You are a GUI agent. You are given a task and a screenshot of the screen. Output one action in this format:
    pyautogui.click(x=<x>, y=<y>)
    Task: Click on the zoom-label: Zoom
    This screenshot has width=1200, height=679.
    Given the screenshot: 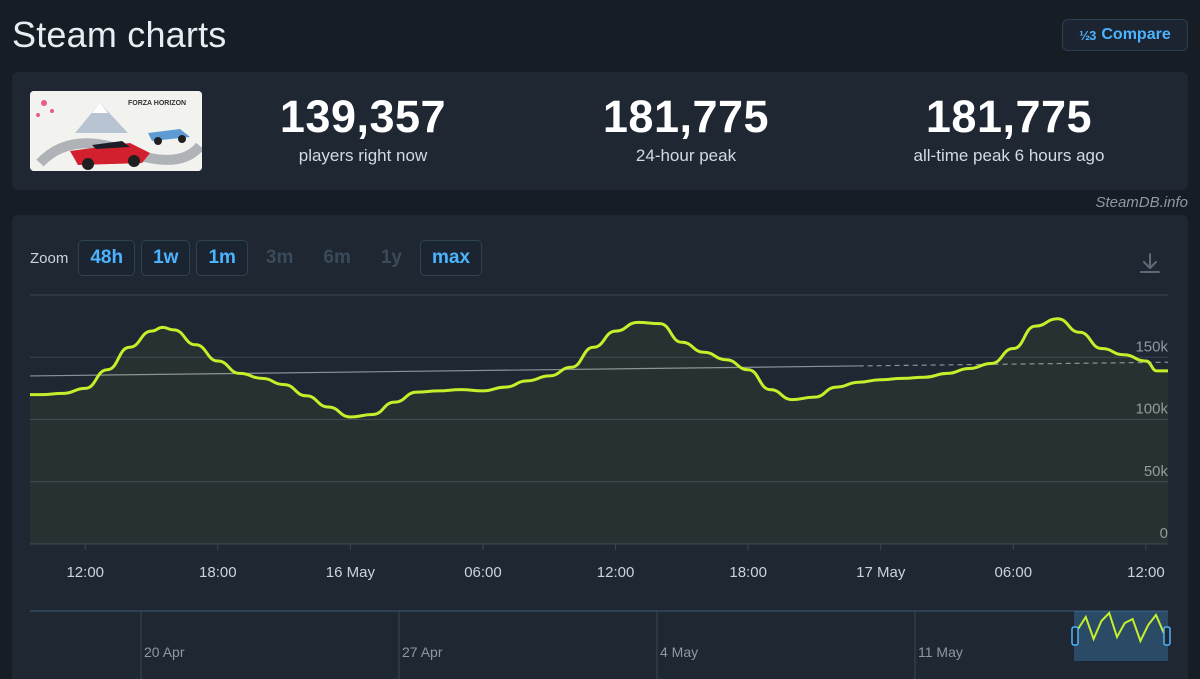 What is the action you would take?
    pyautogui.click(x=49, y=258)
    